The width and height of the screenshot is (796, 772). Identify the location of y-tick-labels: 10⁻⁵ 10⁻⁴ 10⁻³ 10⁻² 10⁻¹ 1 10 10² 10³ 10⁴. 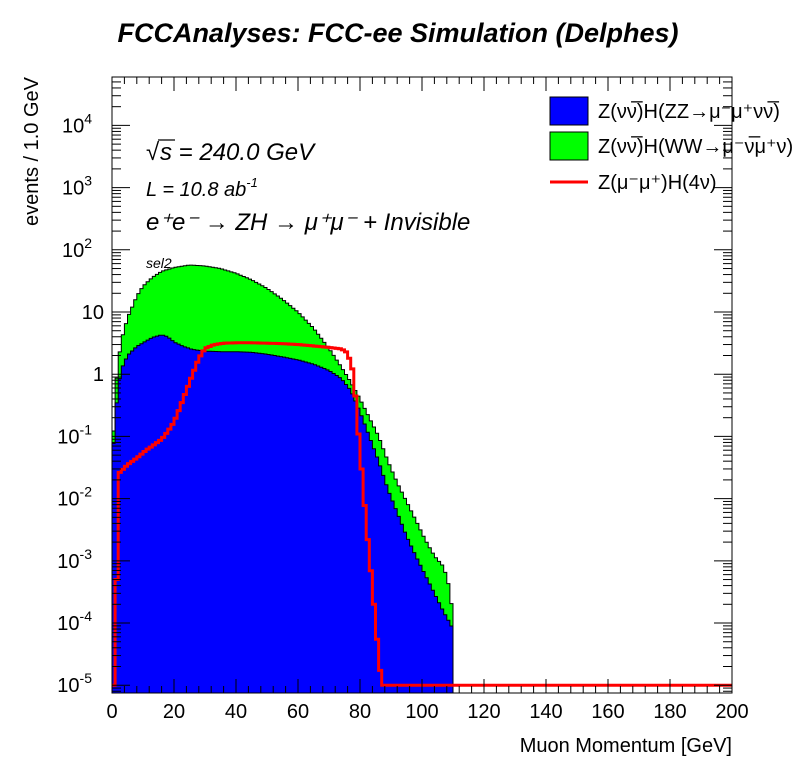
(80, 403).